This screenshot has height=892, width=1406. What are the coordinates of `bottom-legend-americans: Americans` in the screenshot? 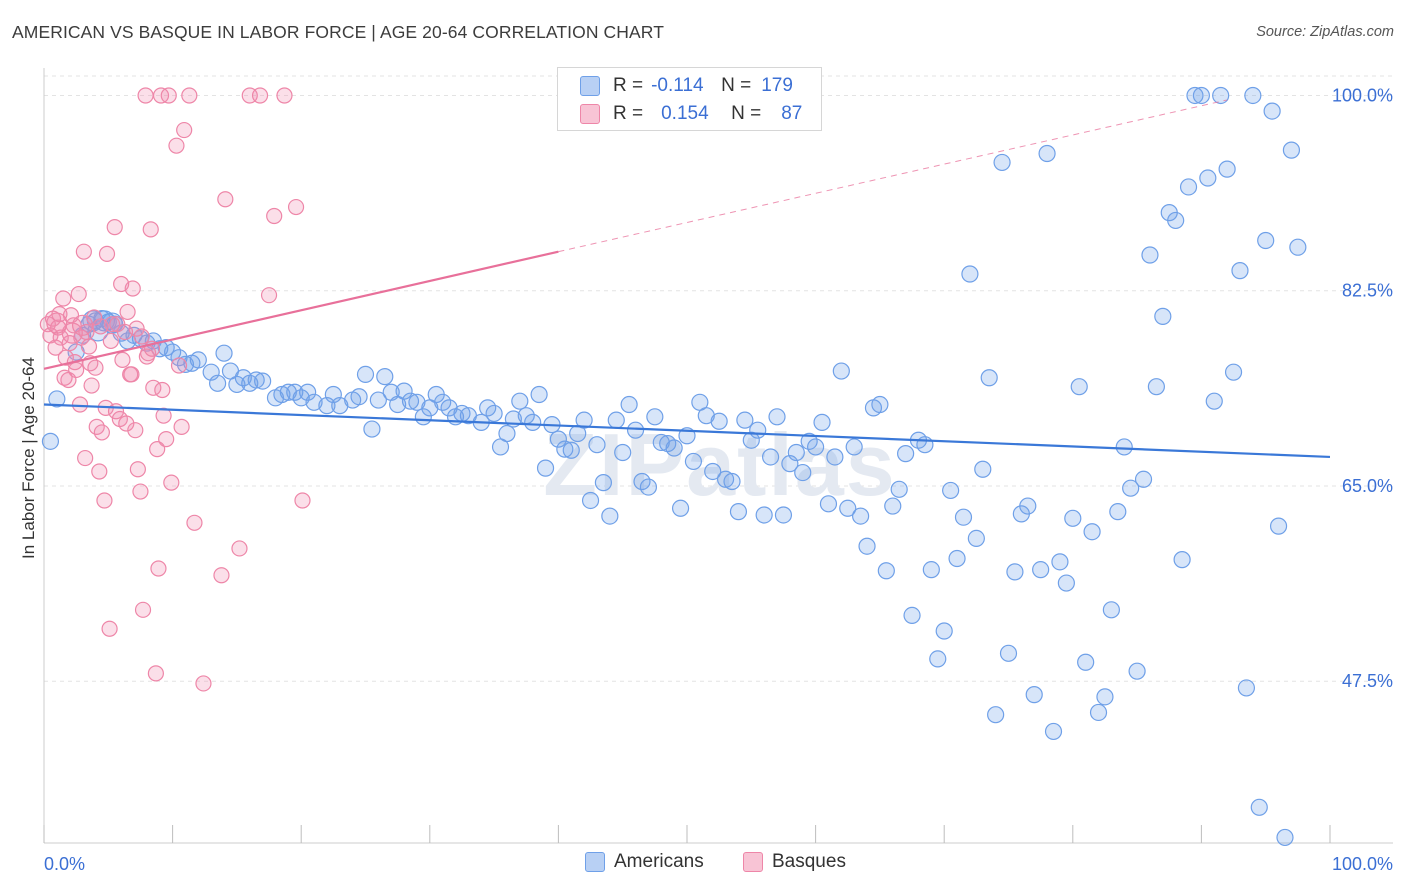 It's located at (644, 862).